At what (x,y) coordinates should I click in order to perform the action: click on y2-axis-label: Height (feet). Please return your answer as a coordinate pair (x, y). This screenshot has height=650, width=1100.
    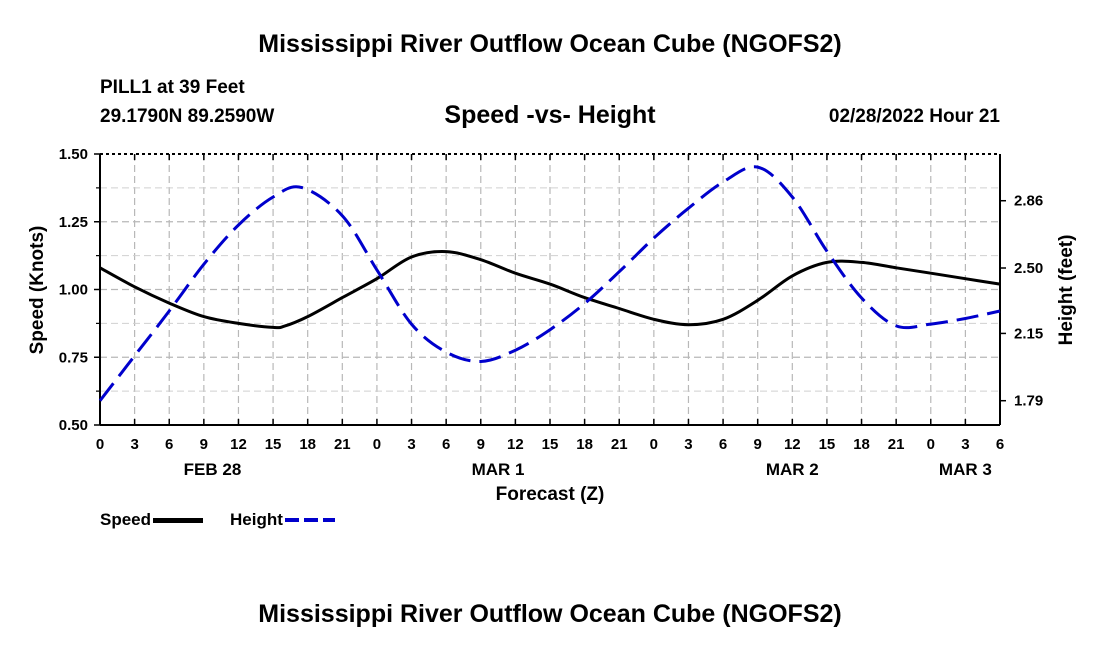
    Looking at the image, I should click on (1066, 290).